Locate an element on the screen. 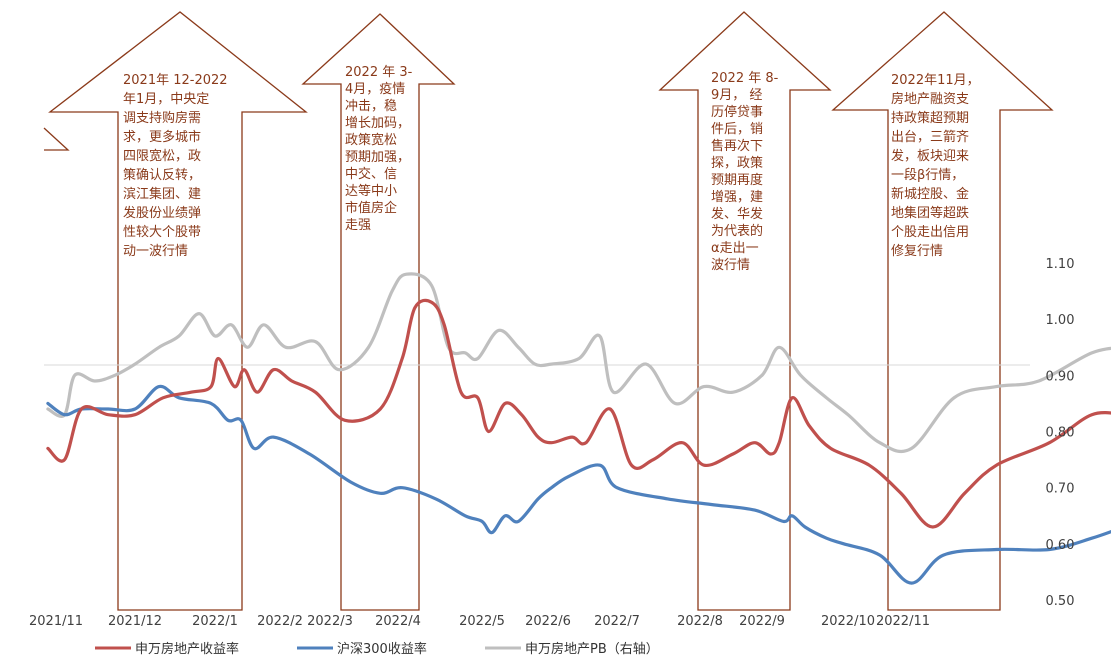  annotation-text-line: 预期加强， is located at coordinates (377, 157).